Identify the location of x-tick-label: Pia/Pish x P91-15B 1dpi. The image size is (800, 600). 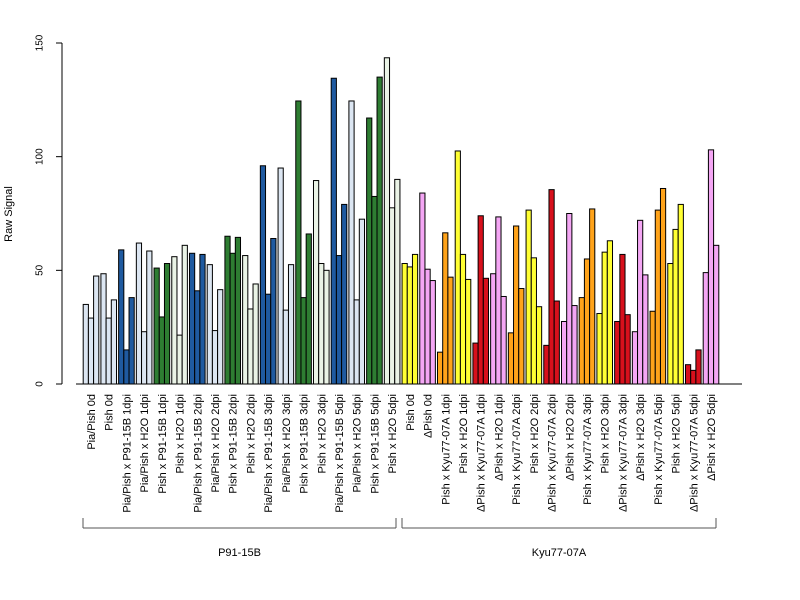
(127, 453).